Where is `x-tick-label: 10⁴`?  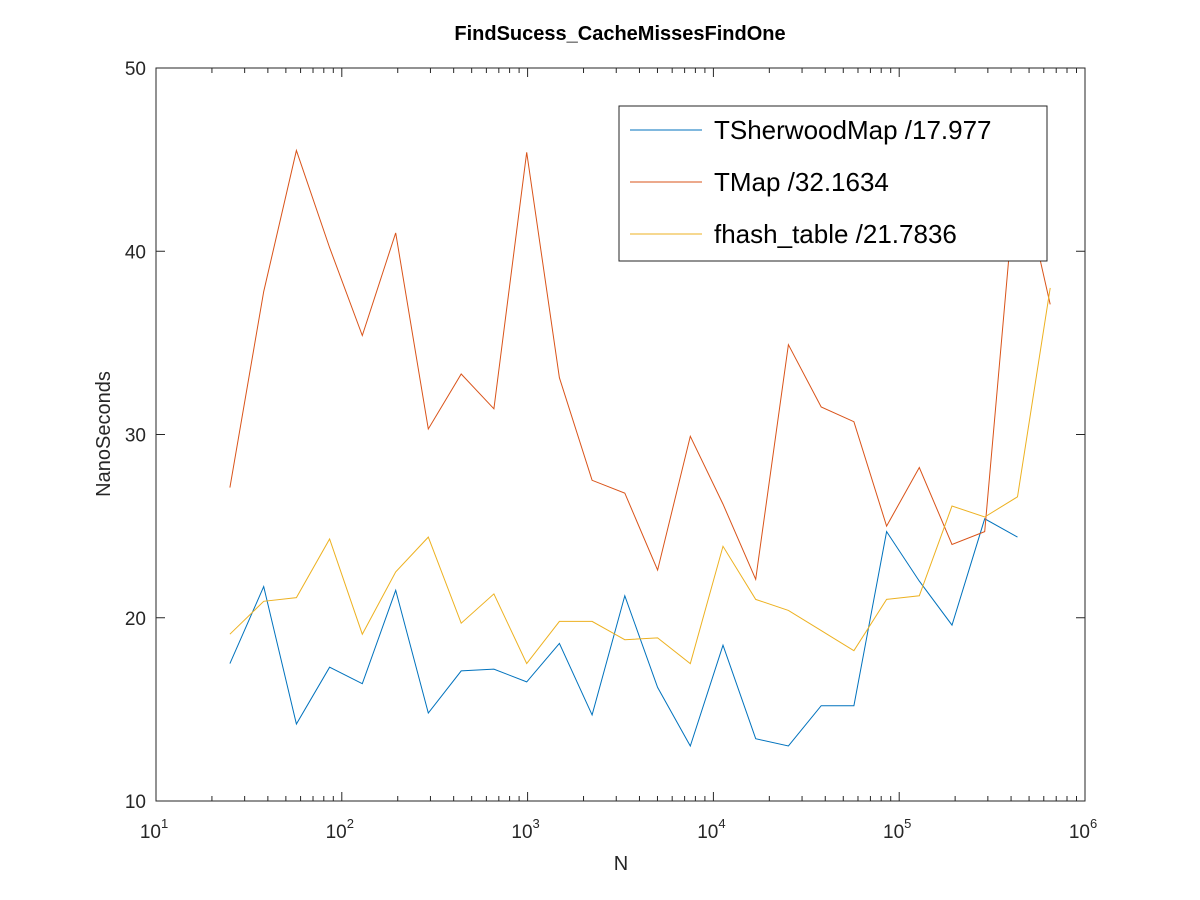
x-tick-label: 10⁴ is located at coordinates (711, 829).